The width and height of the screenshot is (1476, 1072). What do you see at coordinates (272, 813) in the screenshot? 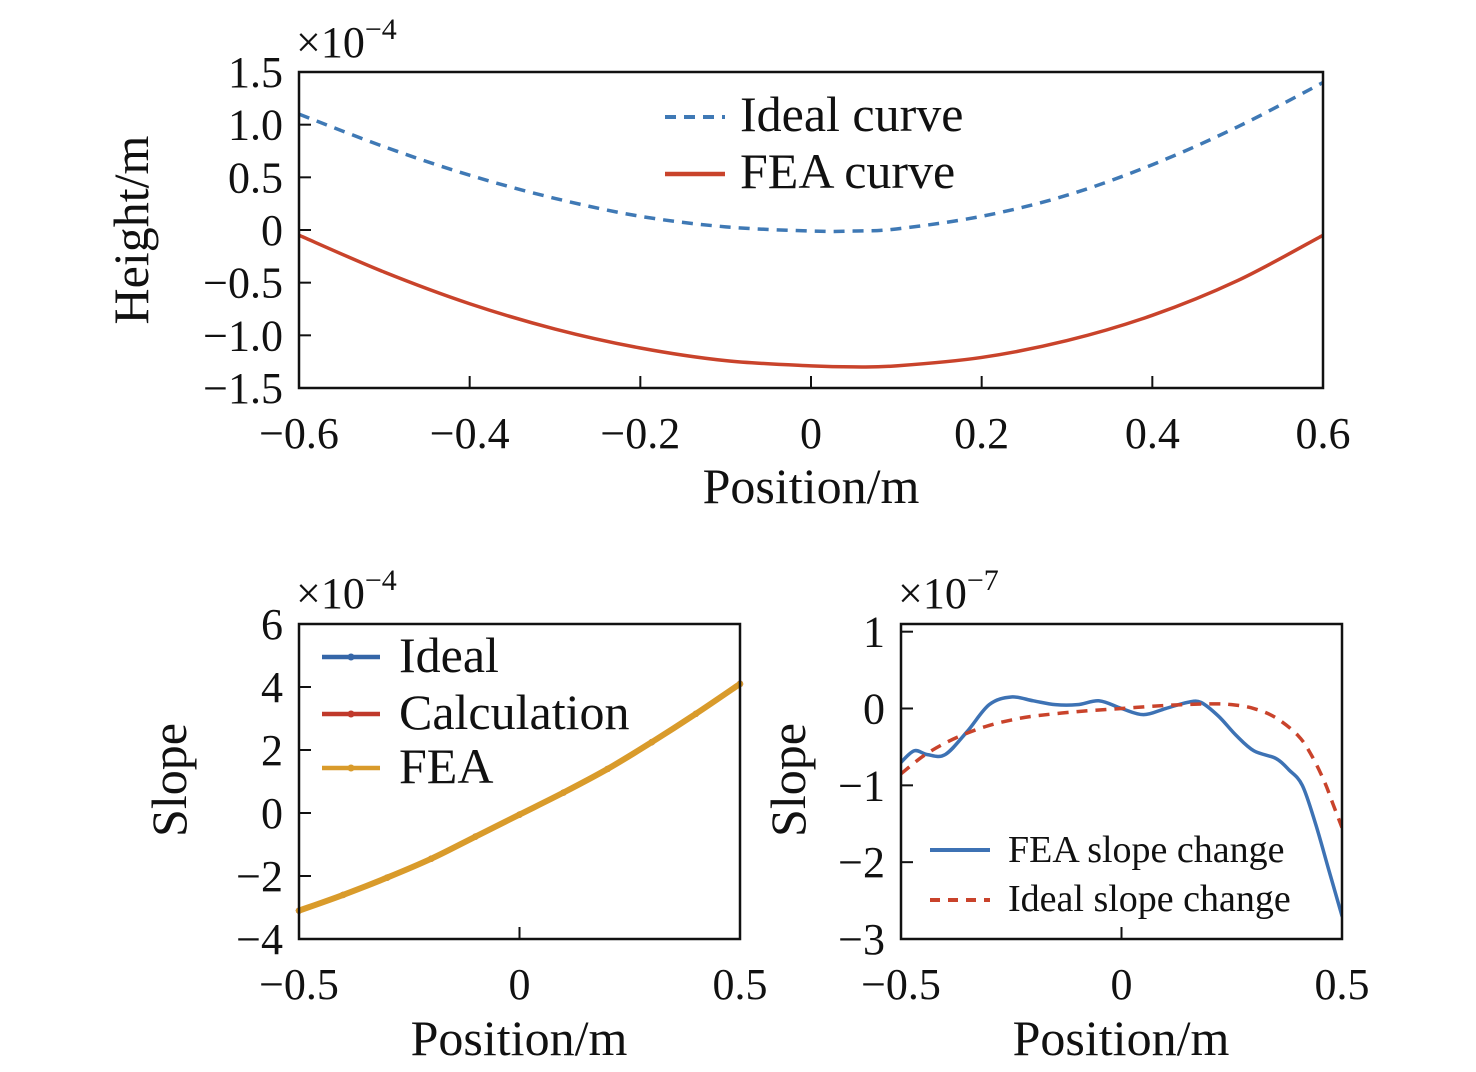
I see `slope-y-tick-label-3: 0` at bounding box center [272, 813].